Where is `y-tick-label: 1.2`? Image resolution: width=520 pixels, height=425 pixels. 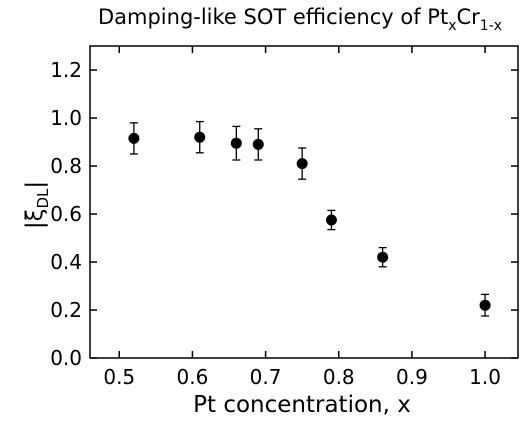
y-tick-label: 1.2 is located at coordinates (66, 70).